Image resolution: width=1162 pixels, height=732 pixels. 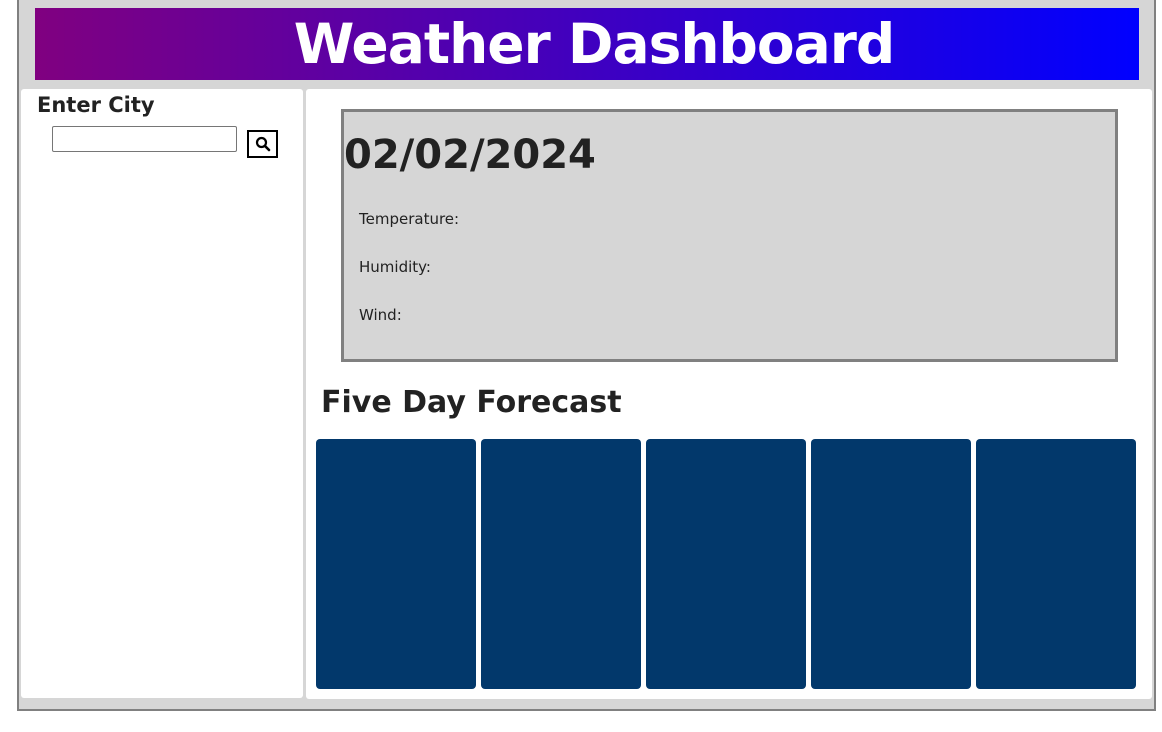 I want to click on city-search-input, so click(x=144, y=139).